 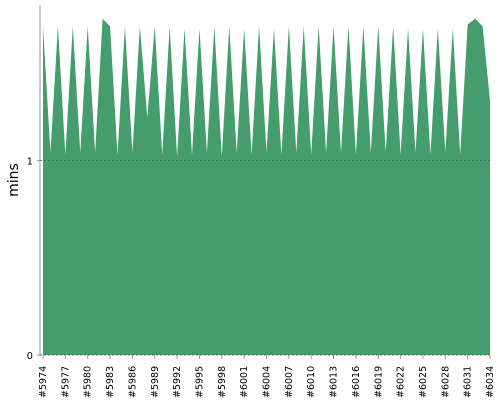 What do you see at coordinates (289, 382) in the screenshot?
I see `x-tick-label: #6007` at bounding box center [289, 382].